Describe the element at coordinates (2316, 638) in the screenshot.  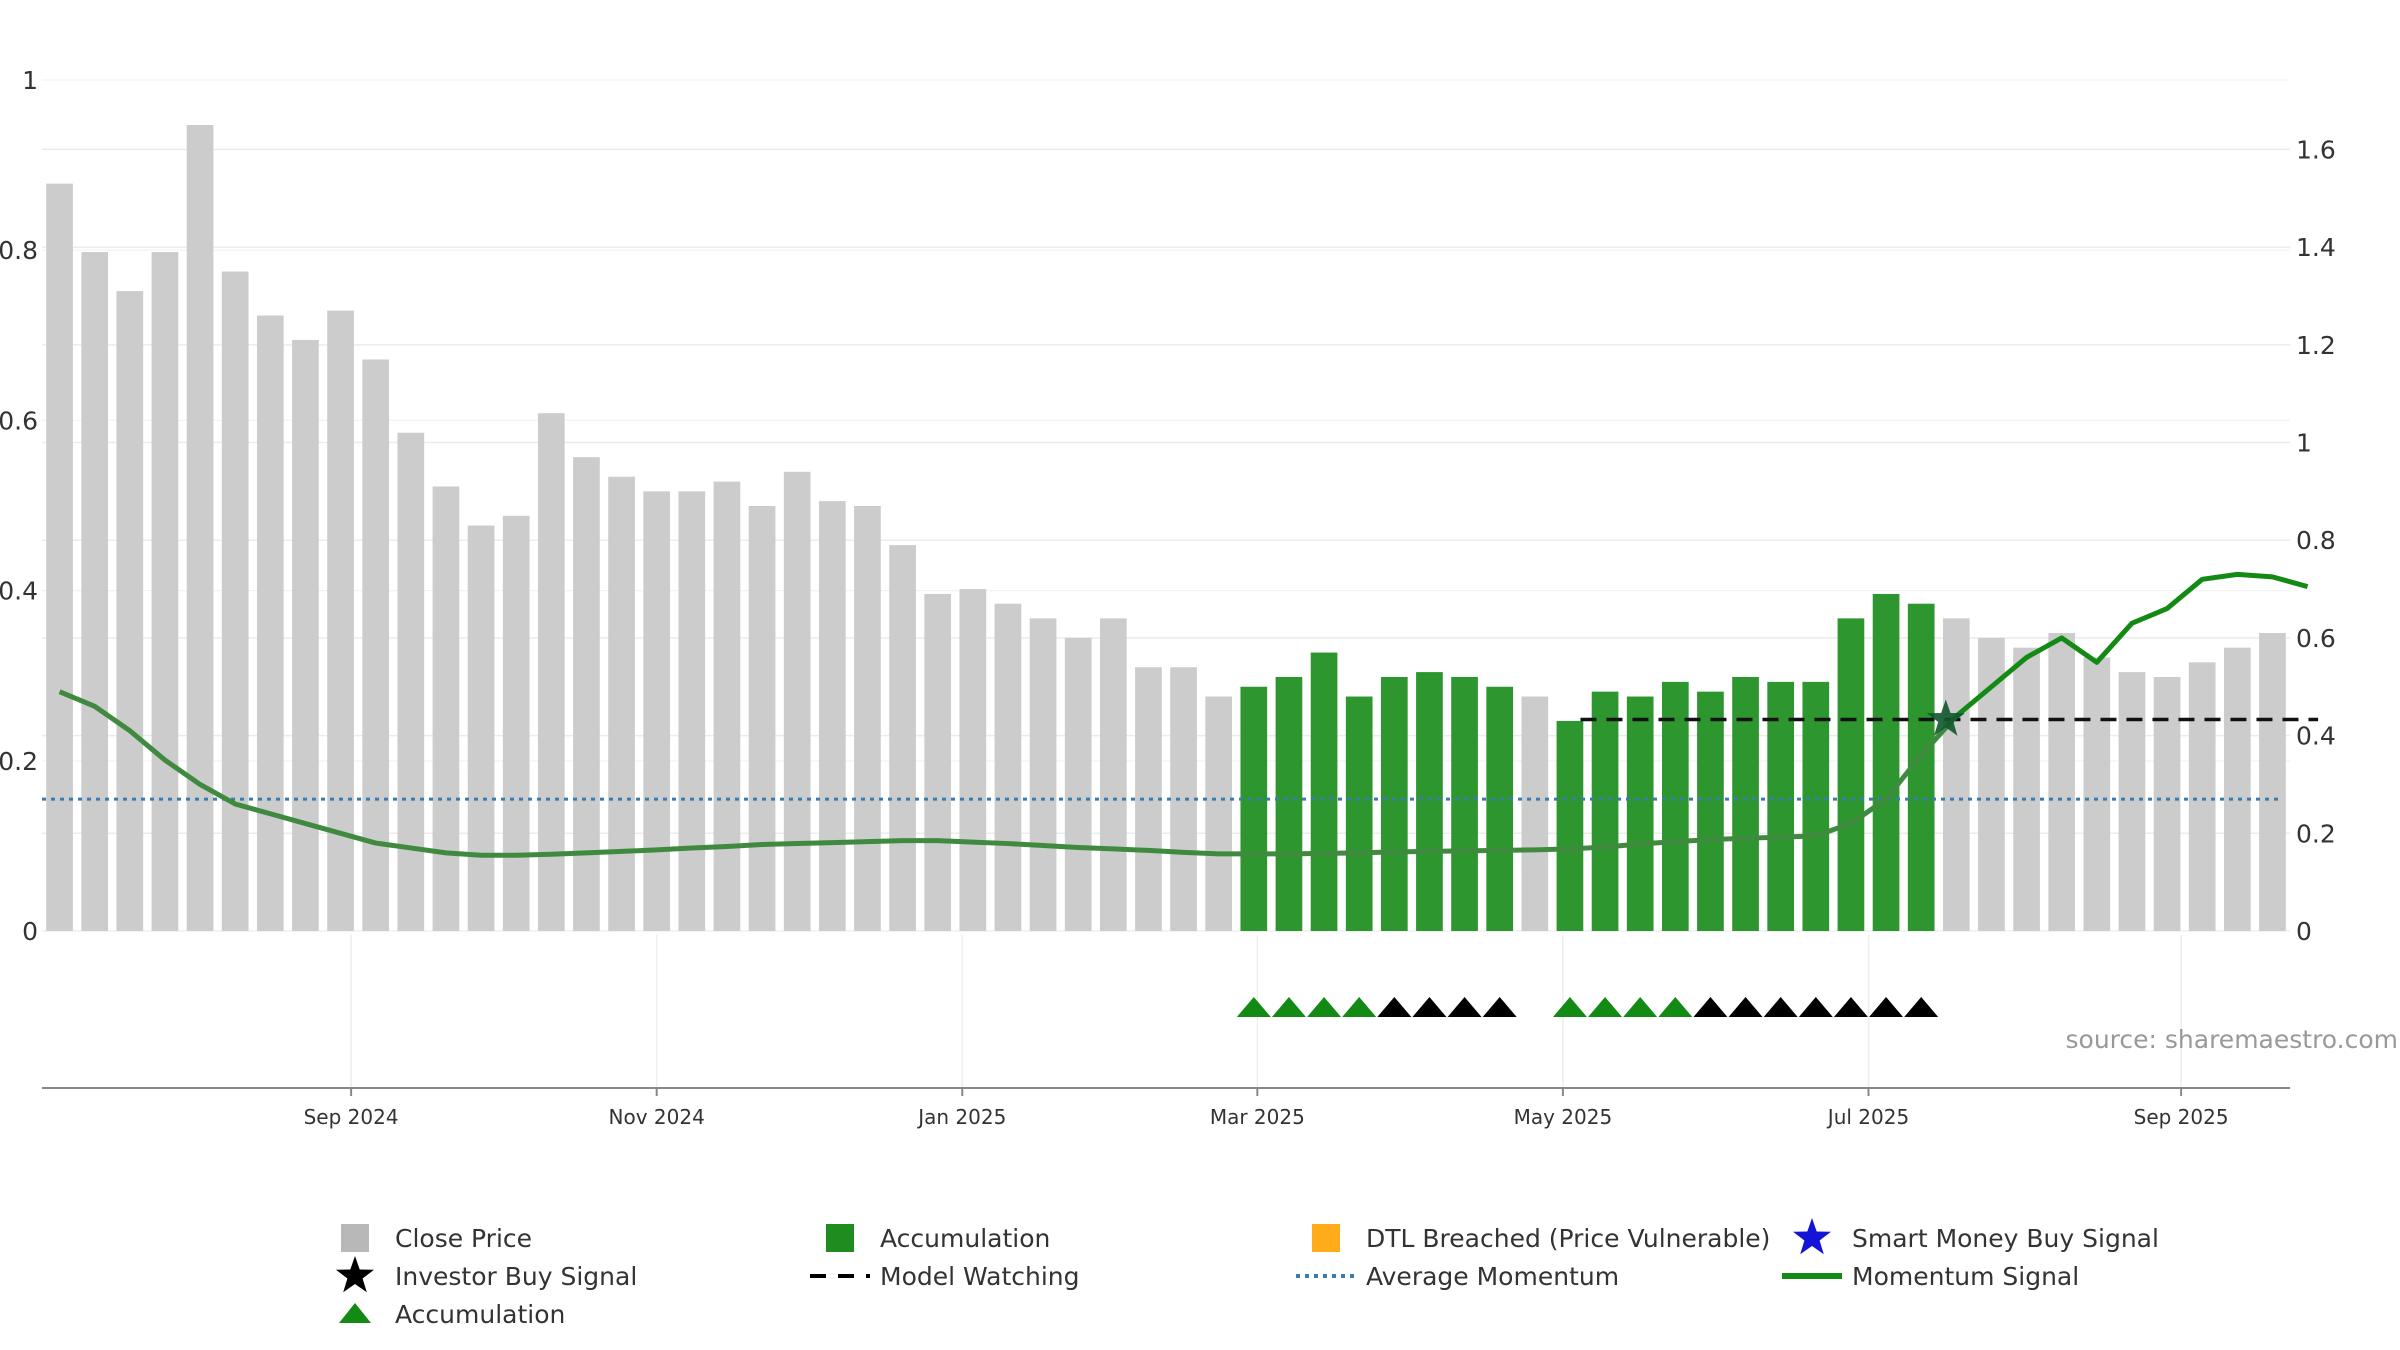
I see `right-tick-label: 0.6` at that location.